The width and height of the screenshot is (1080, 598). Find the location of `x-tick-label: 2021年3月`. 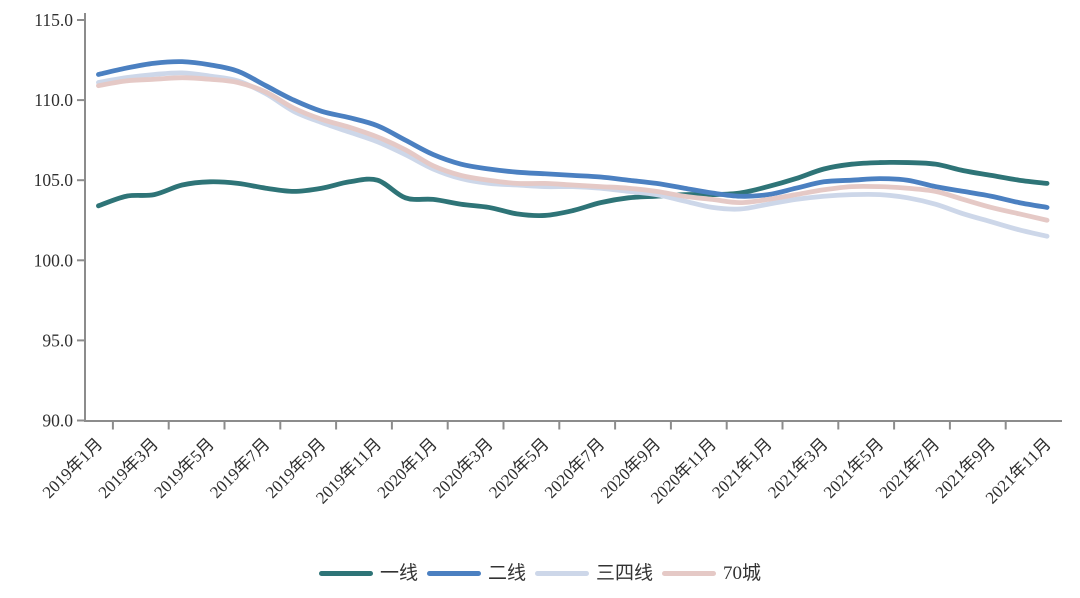

x-tick-label: 2021年3月 is located at coordinates (798, 468).